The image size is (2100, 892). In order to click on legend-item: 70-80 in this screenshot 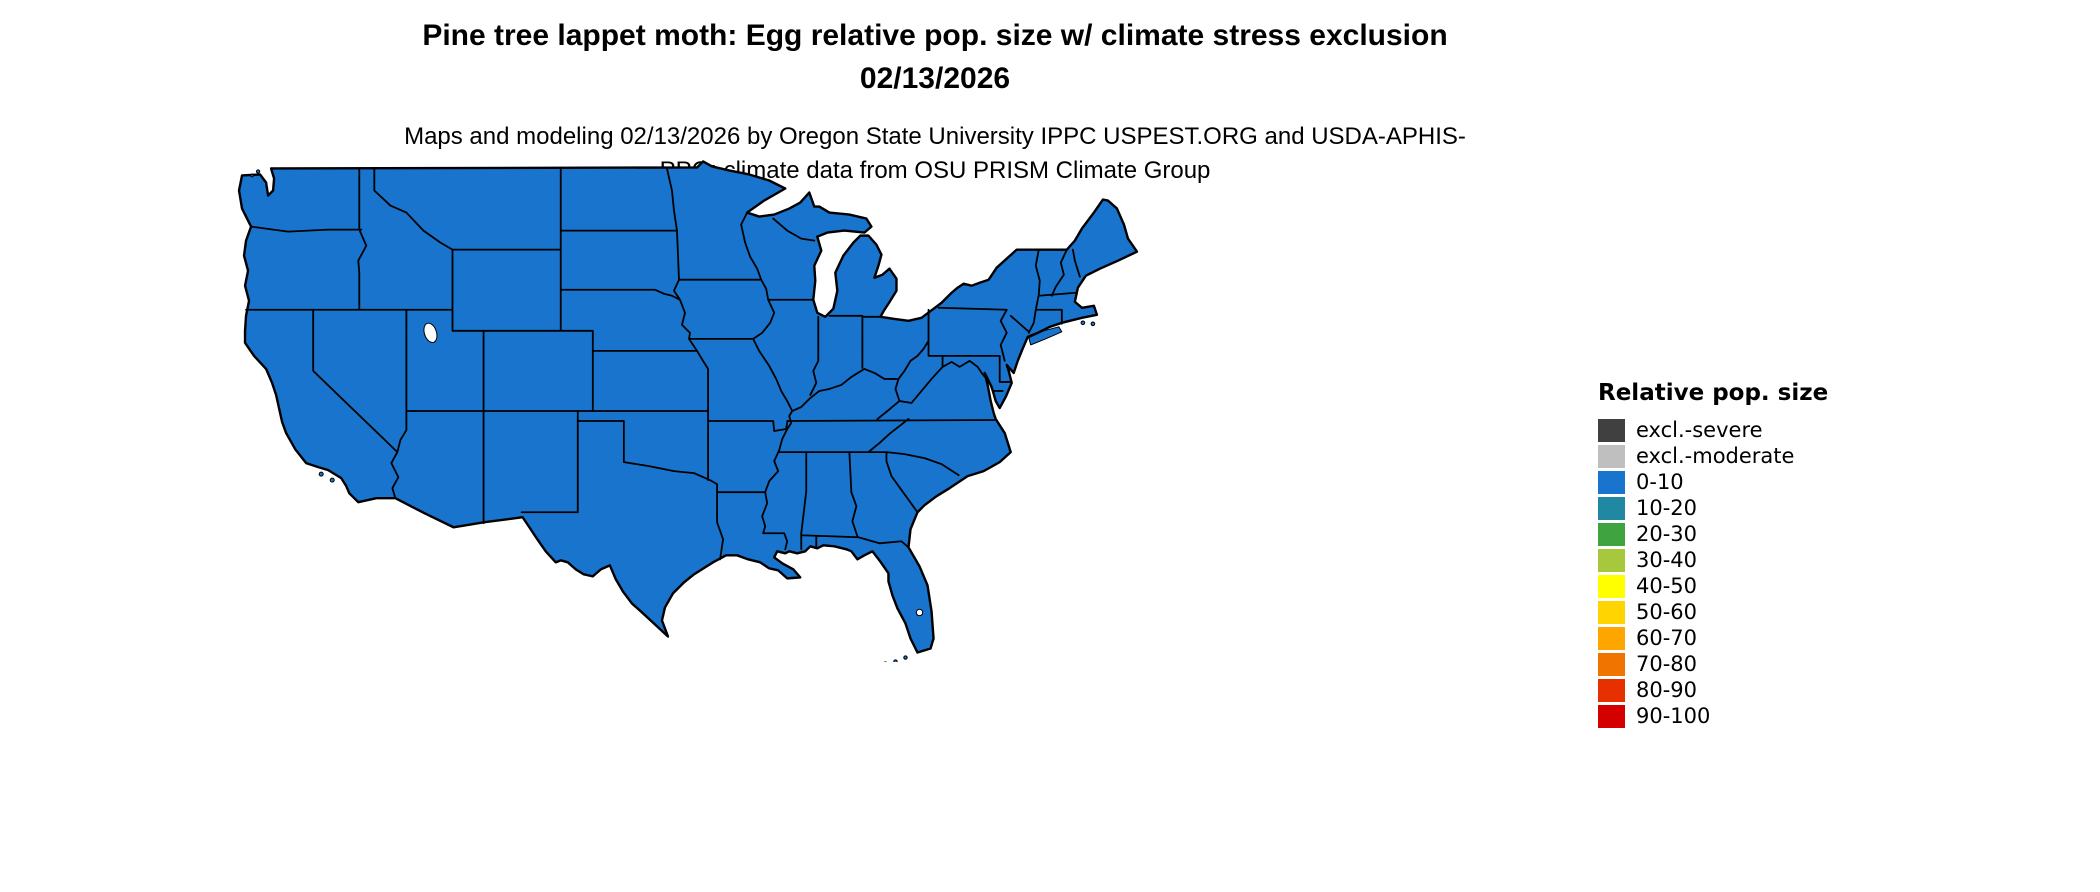, I will do `click(1728, 664)`.